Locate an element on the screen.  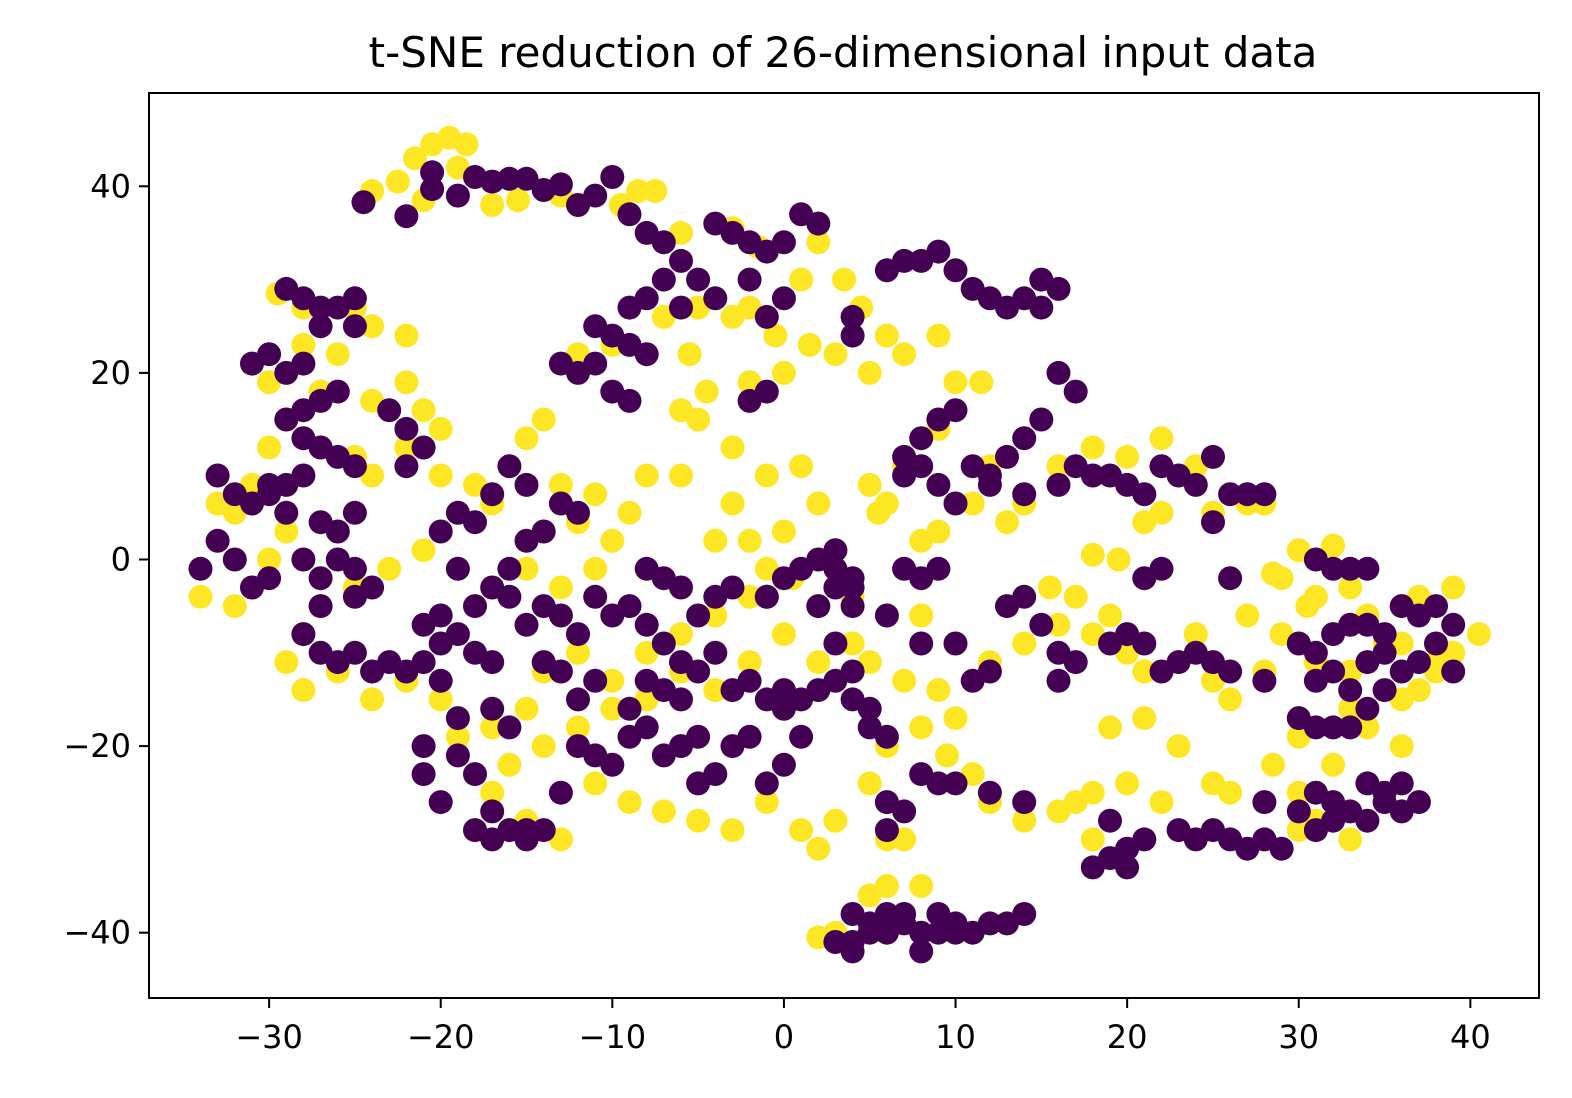
x-tick-label: 20 is located at coordinates (1127, 1037).